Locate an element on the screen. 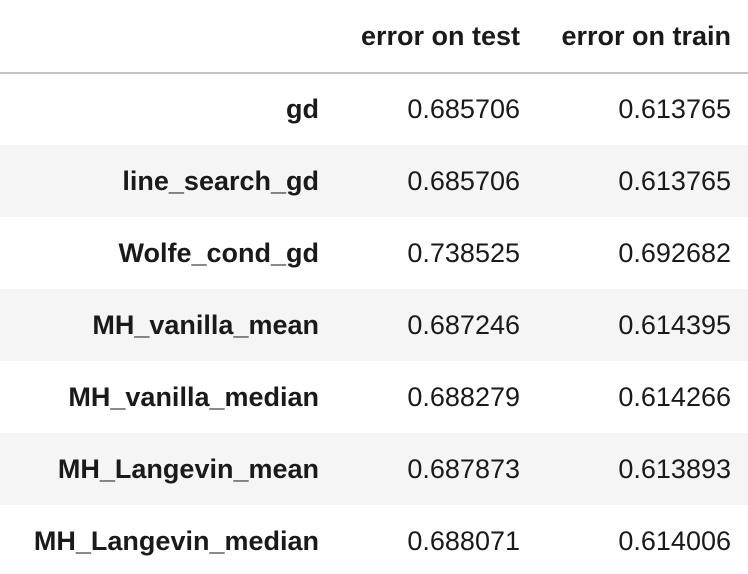 This screenshot has width=748, height=574. row-label: gd is located at coordinates (302, 109).